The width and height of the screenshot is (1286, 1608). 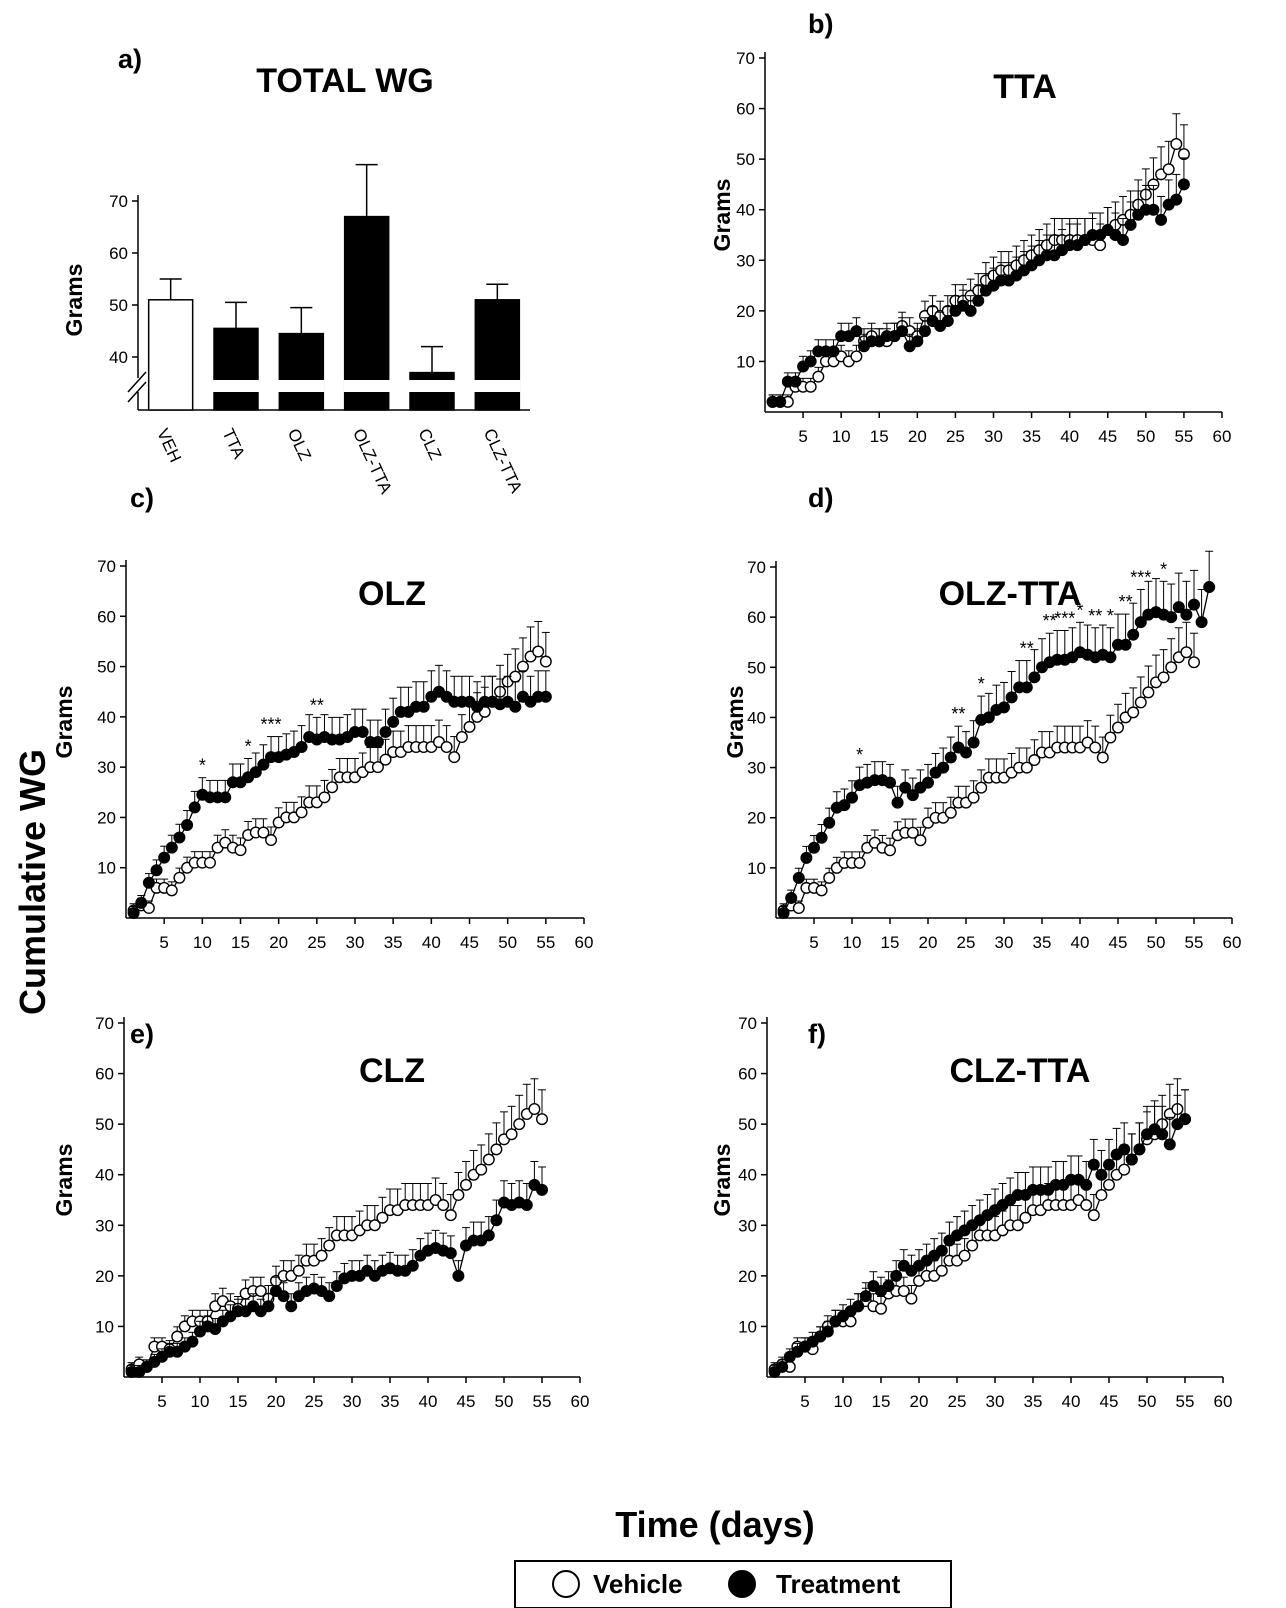 I want to click on panel-e-x-tick-label: 10, so click(x=200, y=1401).